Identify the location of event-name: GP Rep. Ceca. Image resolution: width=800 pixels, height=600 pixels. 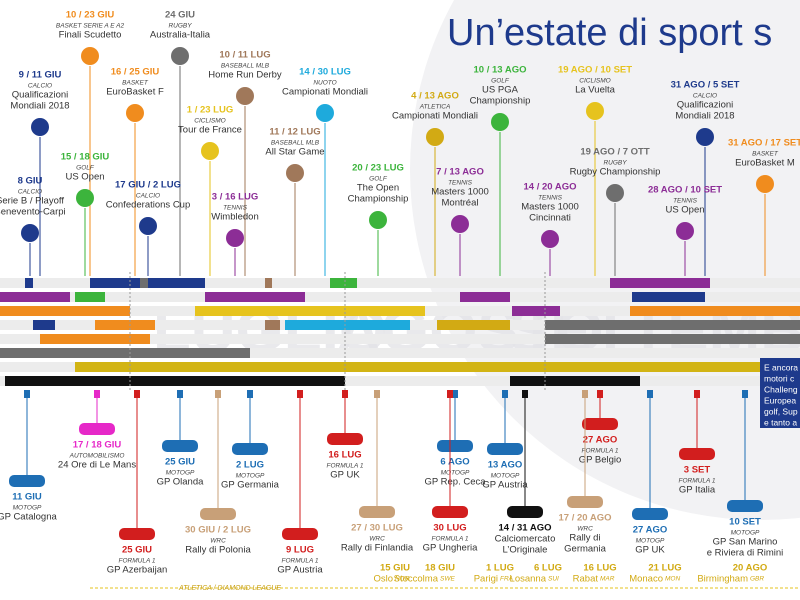
(455, 482).